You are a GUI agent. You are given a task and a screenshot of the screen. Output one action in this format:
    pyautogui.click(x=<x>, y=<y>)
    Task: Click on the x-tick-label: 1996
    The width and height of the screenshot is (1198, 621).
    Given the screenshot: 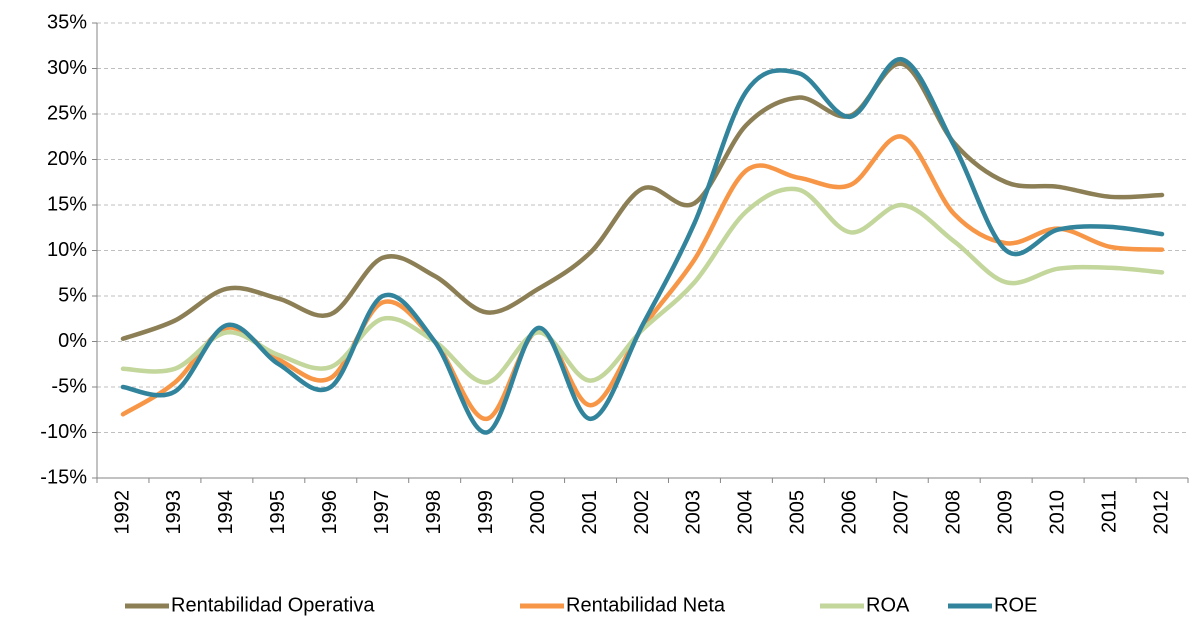 What is the action you would take?
    pyautogui.click(x=330, y=512)
    